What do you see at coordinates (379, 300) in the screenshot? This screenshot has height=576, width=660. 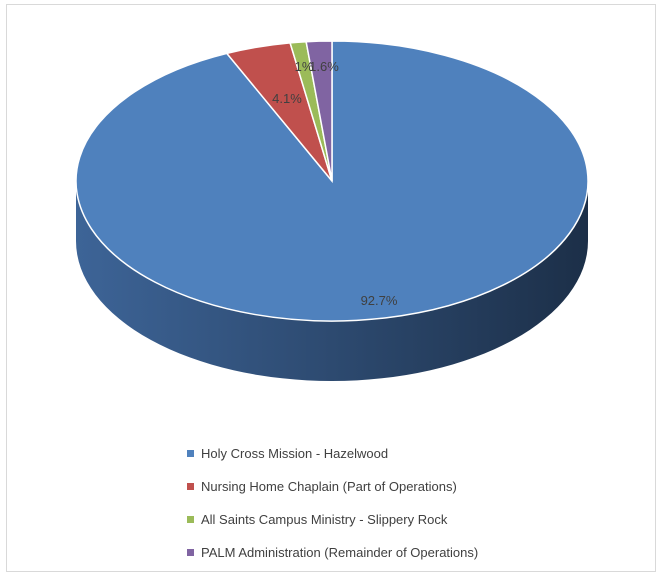 I see `pie-data-label: 92.7%` at bounding box center [379, 300].